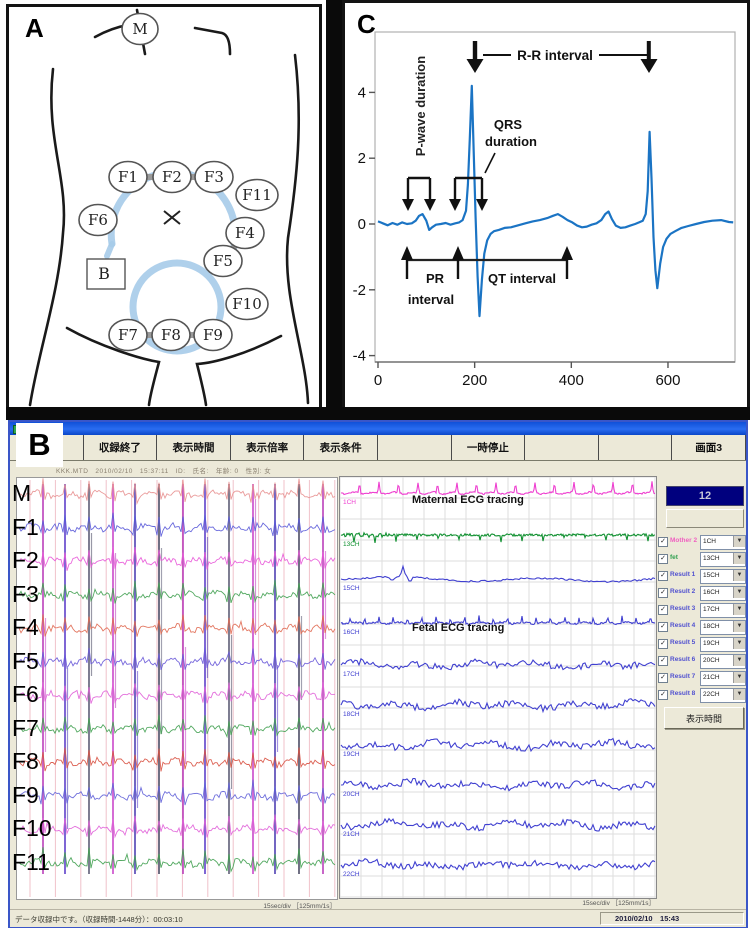  What do you see at coordinates (663, 542) in the screenshot?
I see `channel-checkbox-1CH: ✓` at bounding box center [663, 542].